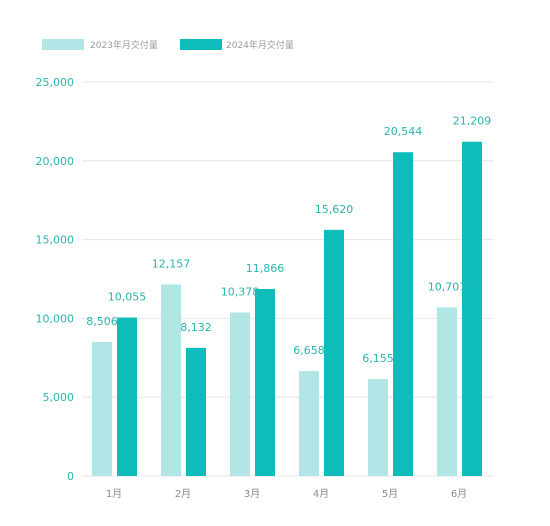 The width and height of the screenshot is (550, 526). Describe the element at coordinates (55, 82) in the screenshot. I see `y-tick-label: 25,000` at that location.